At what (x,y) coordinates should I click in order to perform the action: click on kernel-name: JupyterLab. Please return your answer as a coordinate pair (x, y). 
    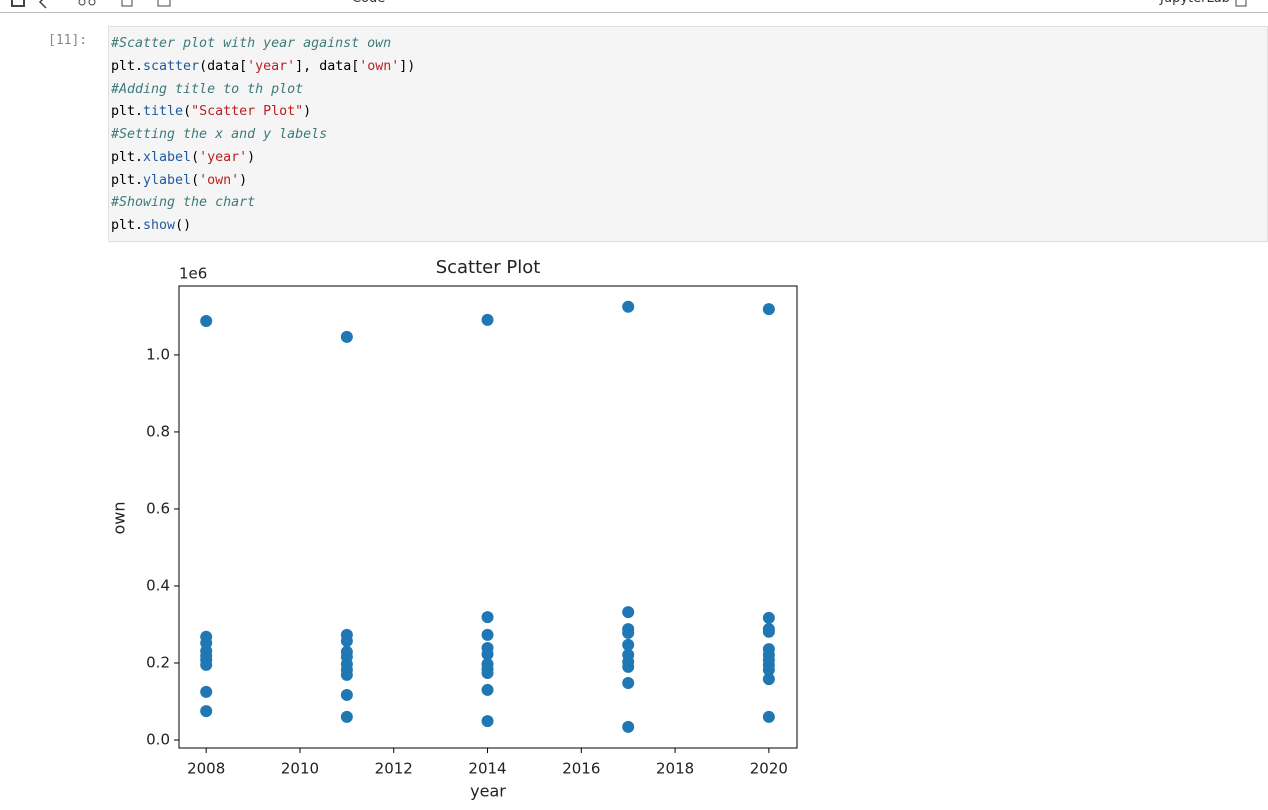
    Looking at the image, I should click on (1195, 3).